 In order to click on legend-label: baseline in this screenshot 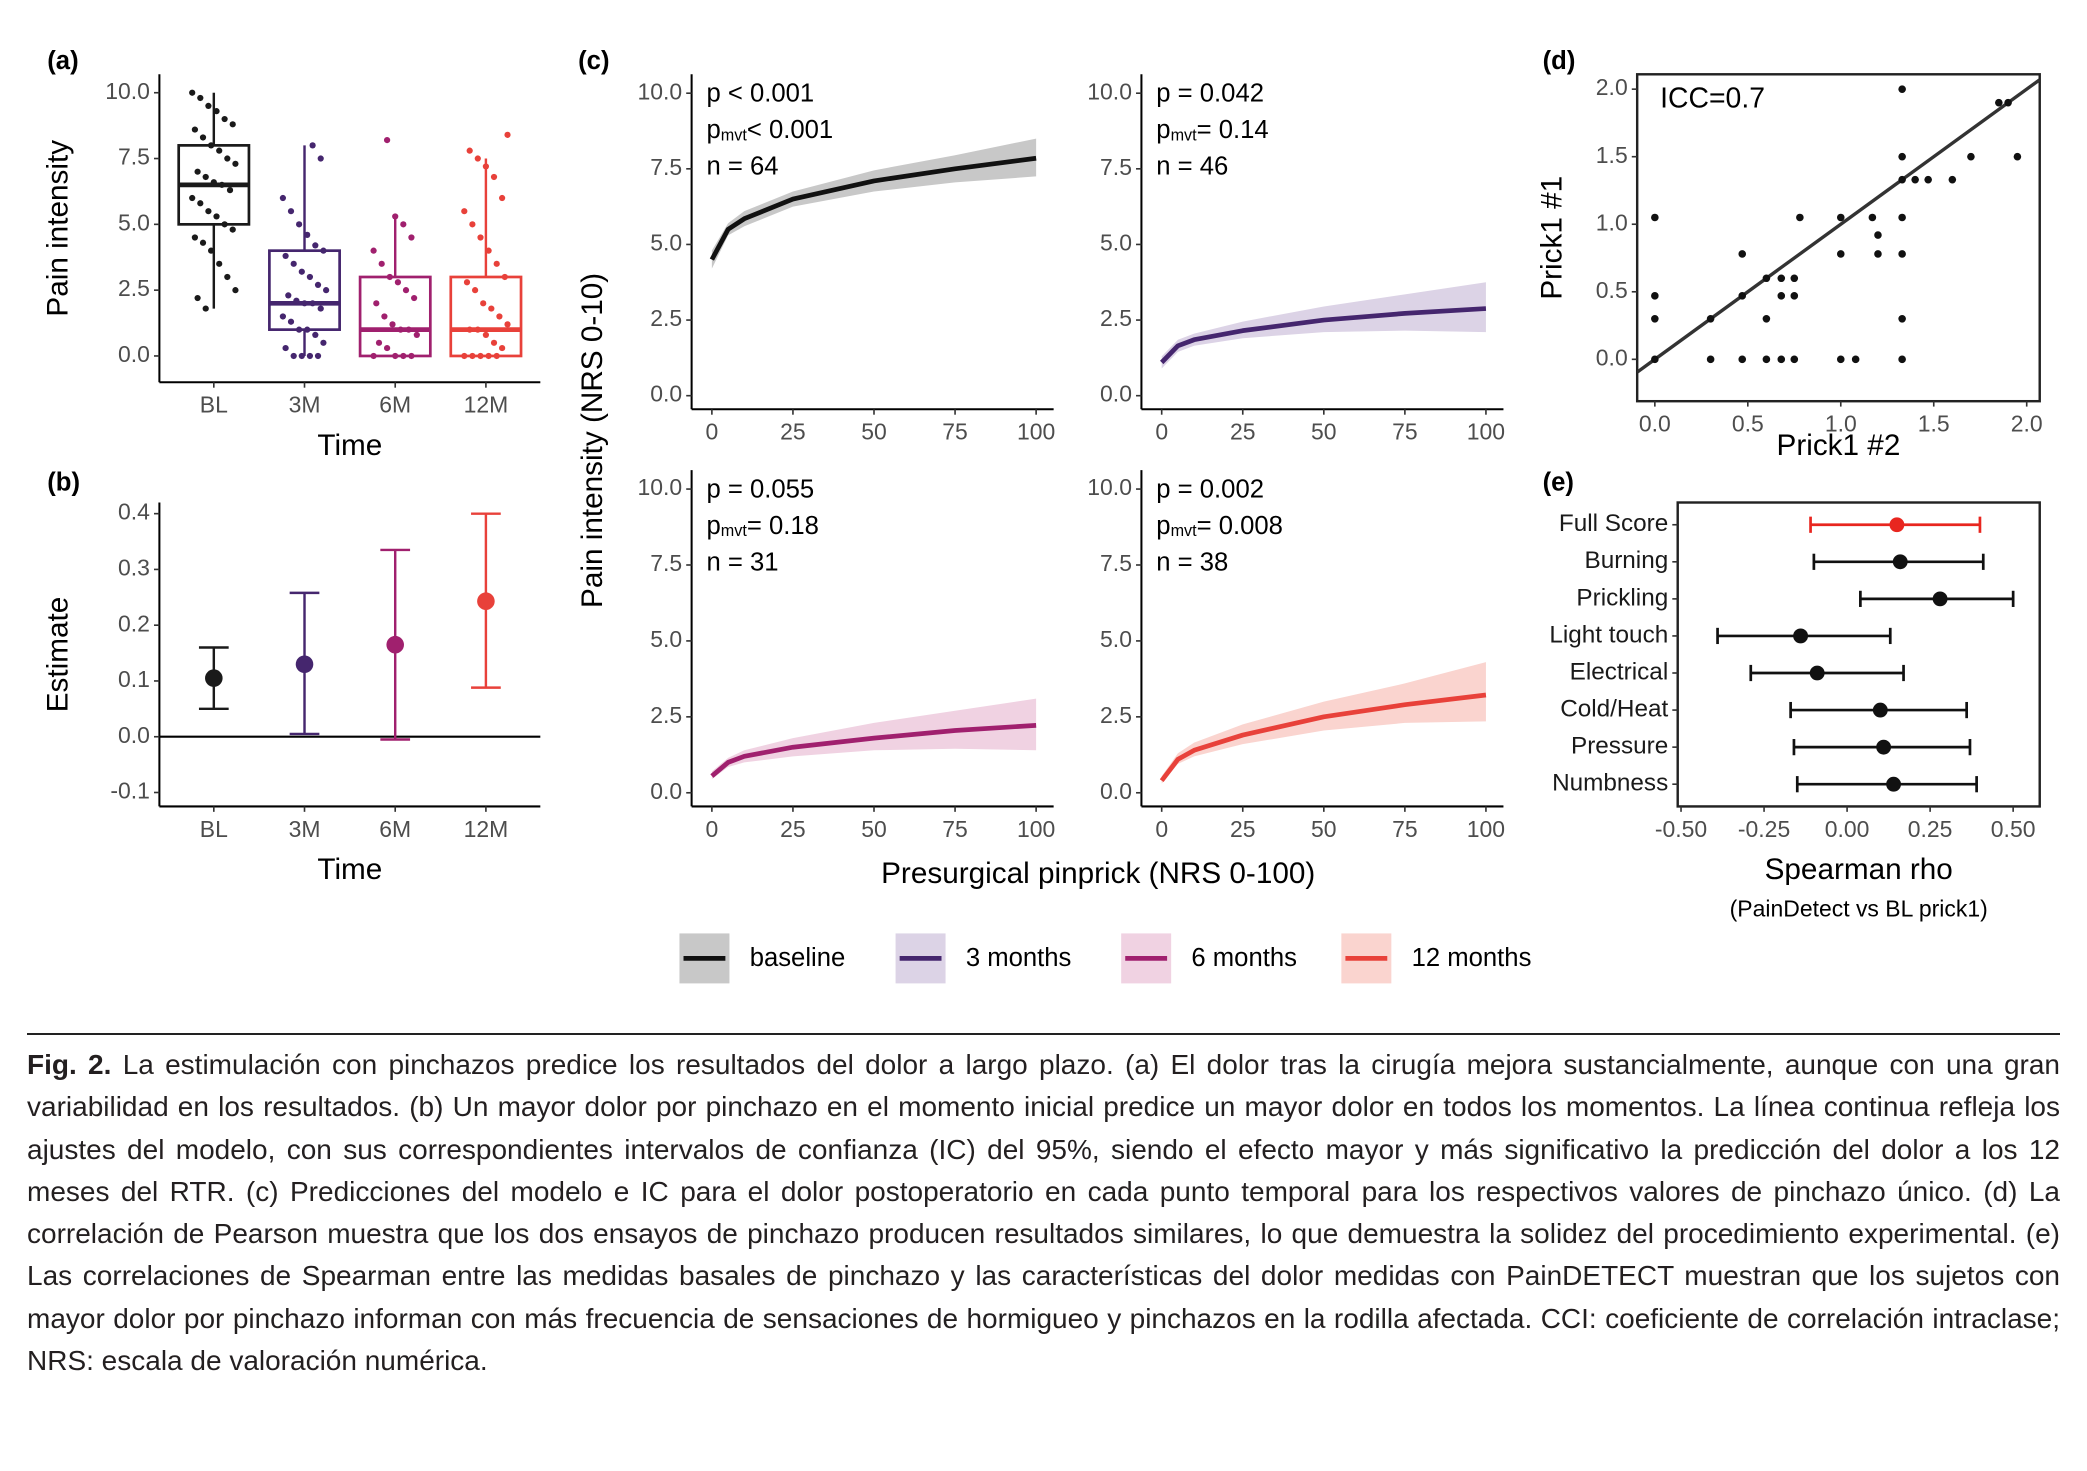, I will do `click(798, 958)`.